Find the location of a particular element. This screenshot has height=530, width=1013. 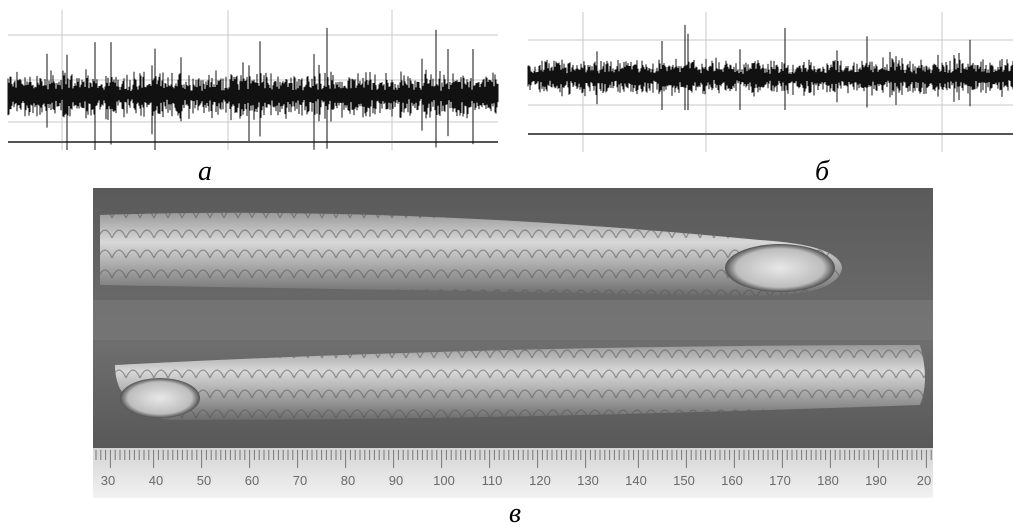

ruler-label: 20 is located at coordinates (924, 480).